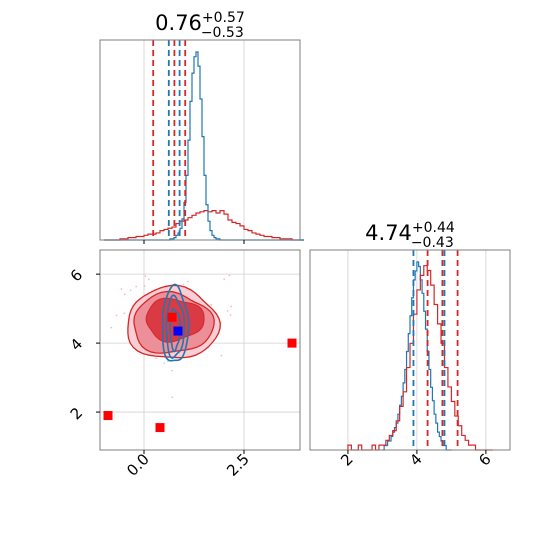 The height and width of the screenshot is (550, 550). I want to click on joint-y-tick-label-0: 2, so click(76, 413).